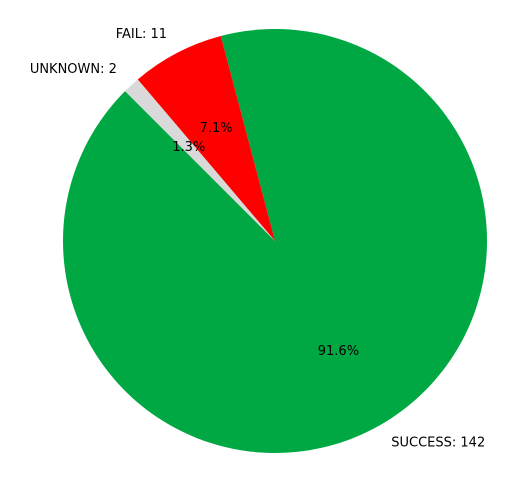  I want to click on pct-label-success: 91.6%, so click(338, 351).